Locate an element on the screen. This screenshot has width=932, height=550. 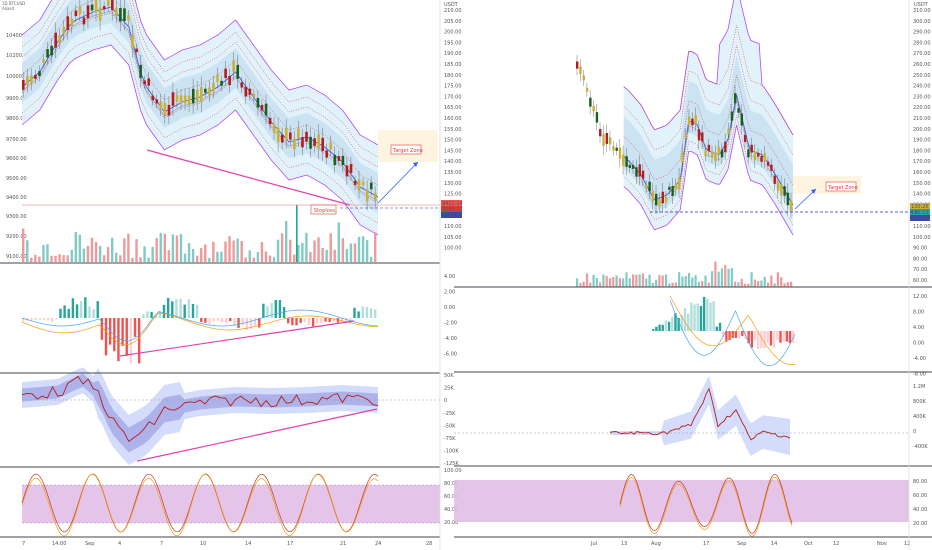
left-price-label-6: 9600.00 is located at coordinates (16, 159).